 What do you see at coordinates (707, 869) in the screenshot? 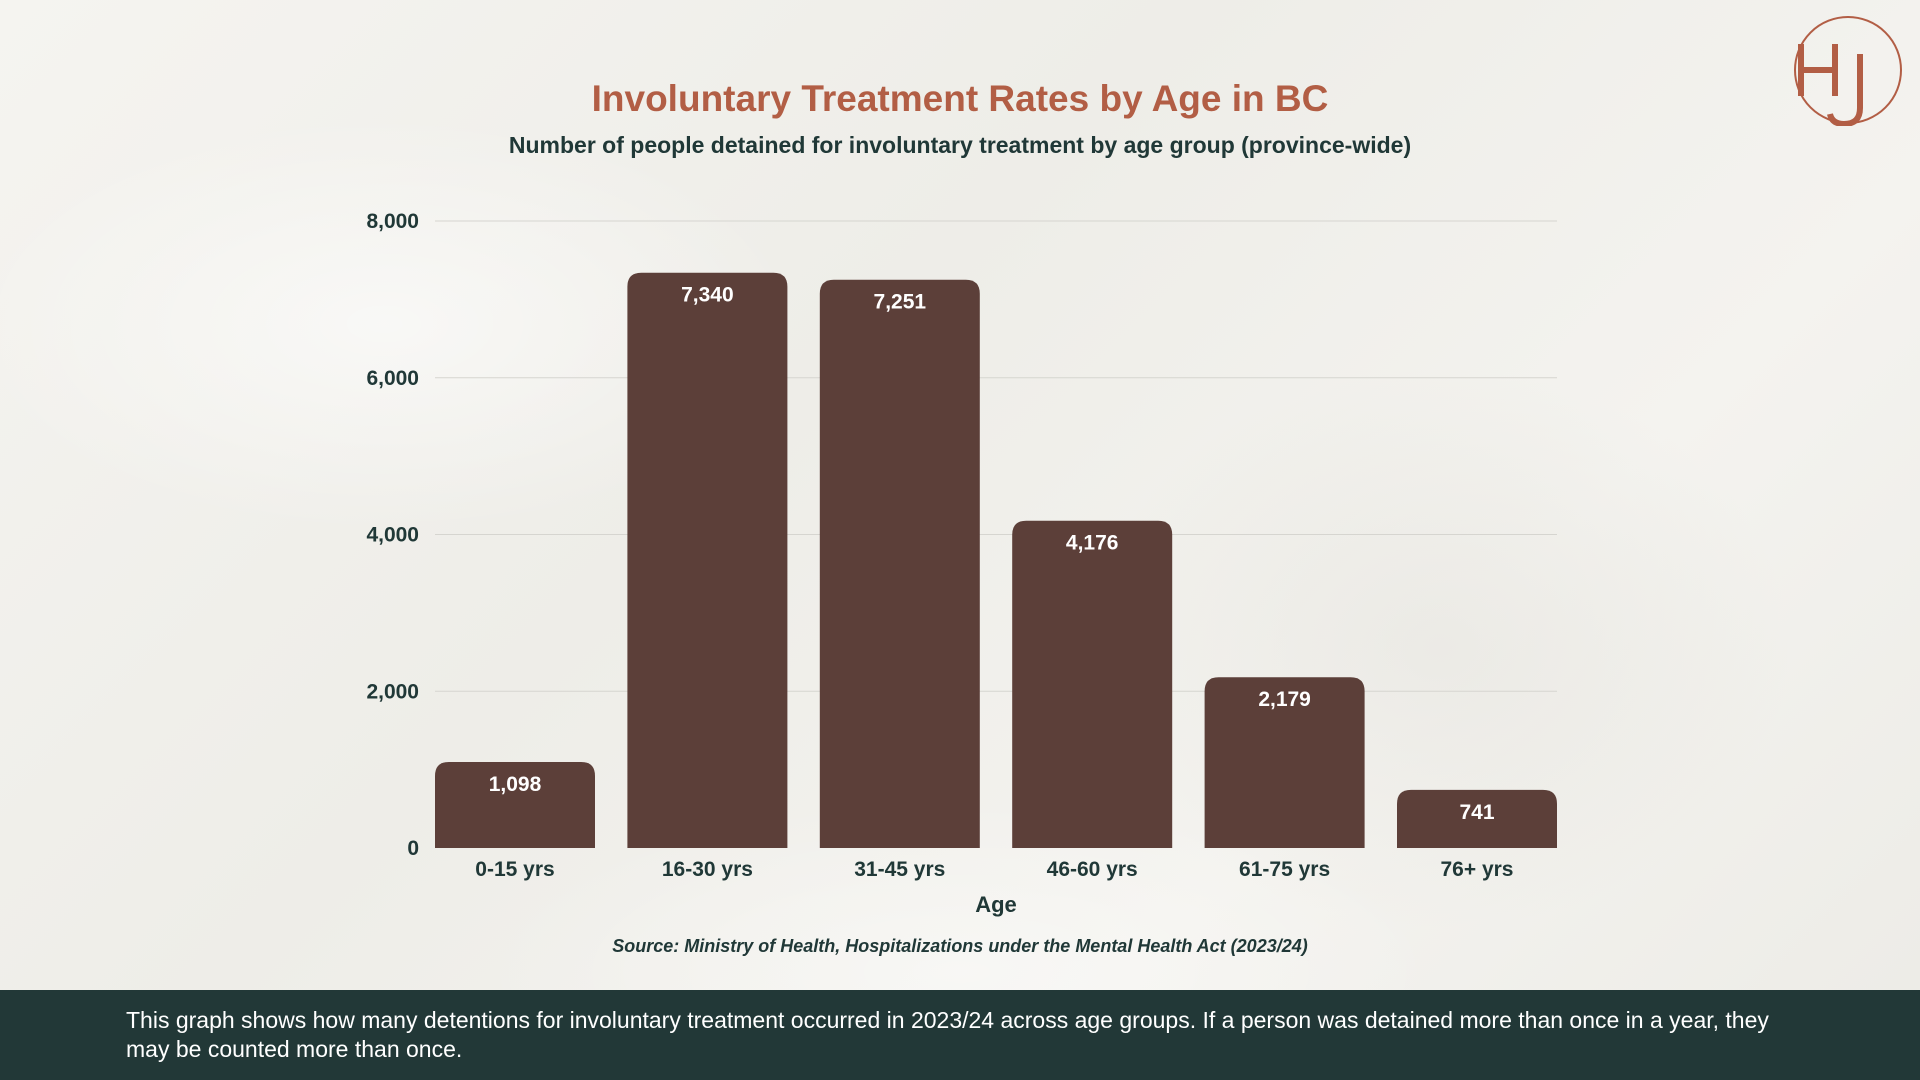
I see `x-tick-label: 16-30 yrs` at bounding box center [707, 869].